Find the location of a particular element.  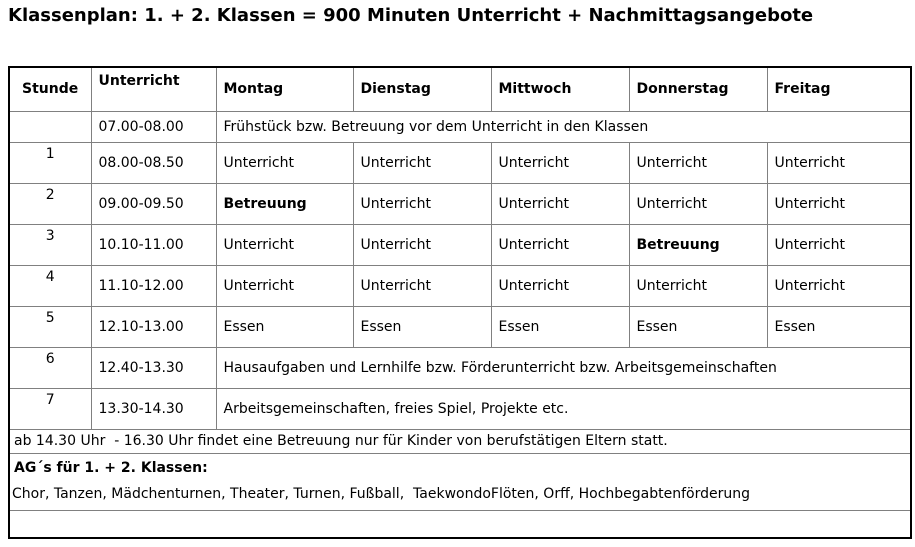

stunde-cell: 4 is located at coordinates (50, 285).